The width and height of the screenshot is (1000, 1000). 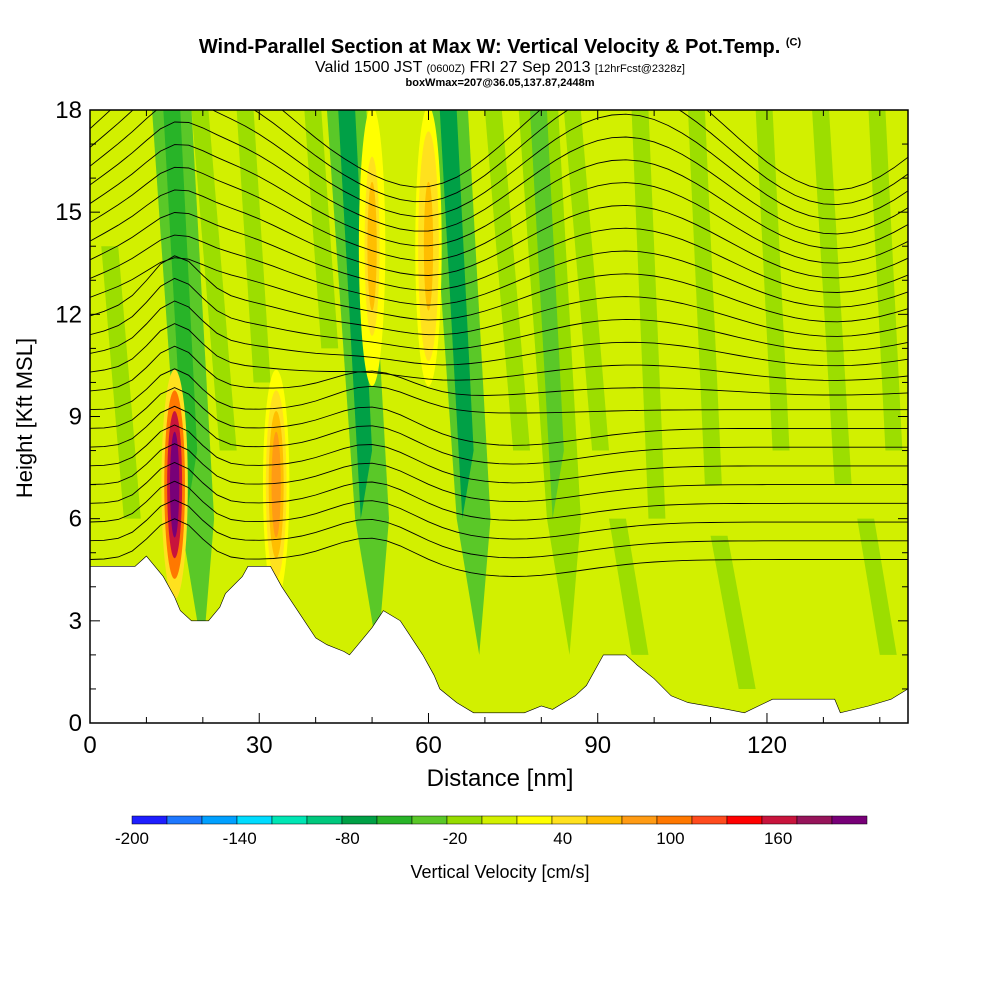 I want to click on colorbar-tick-label: 40, so click(x=562, y=838).